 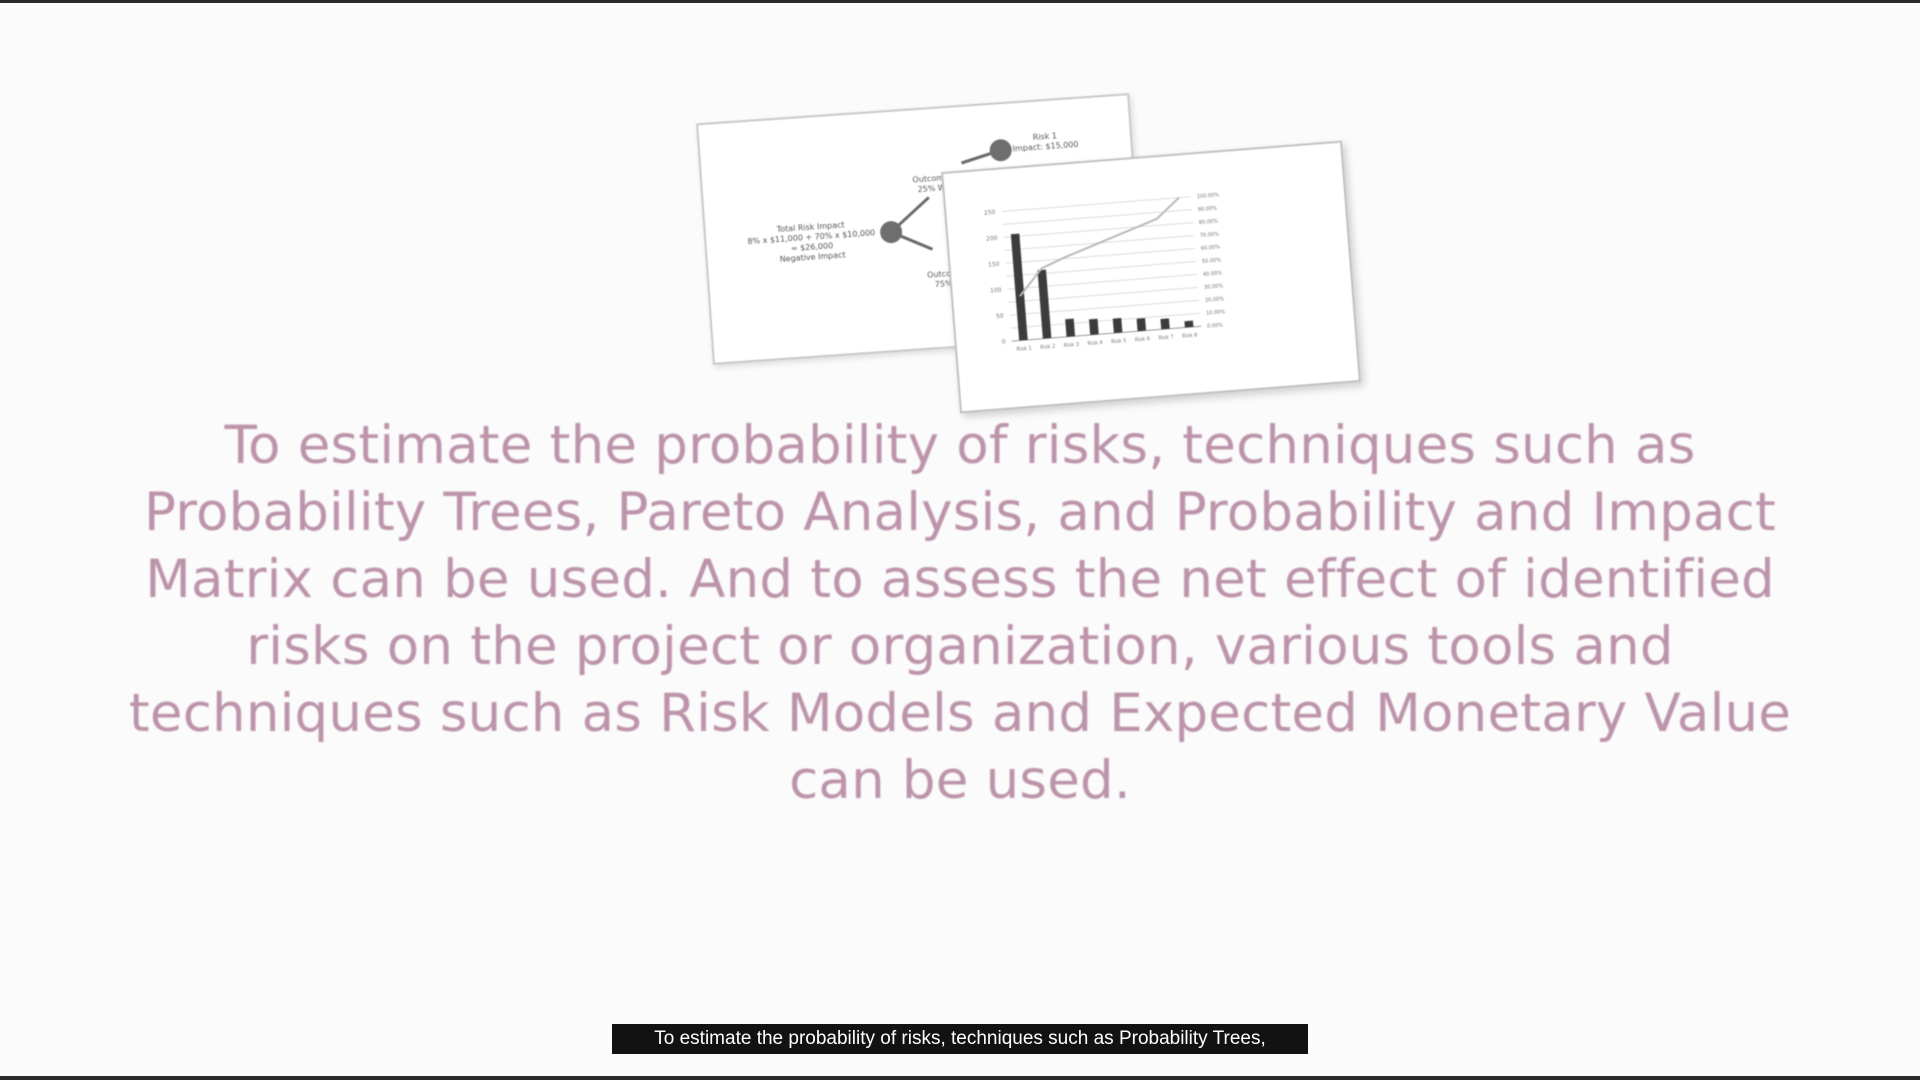 What do you see at coordinates (992, 239) in the screenshot?
I see `chart-y-tick-label: 200` at bounding box center [992, 239].